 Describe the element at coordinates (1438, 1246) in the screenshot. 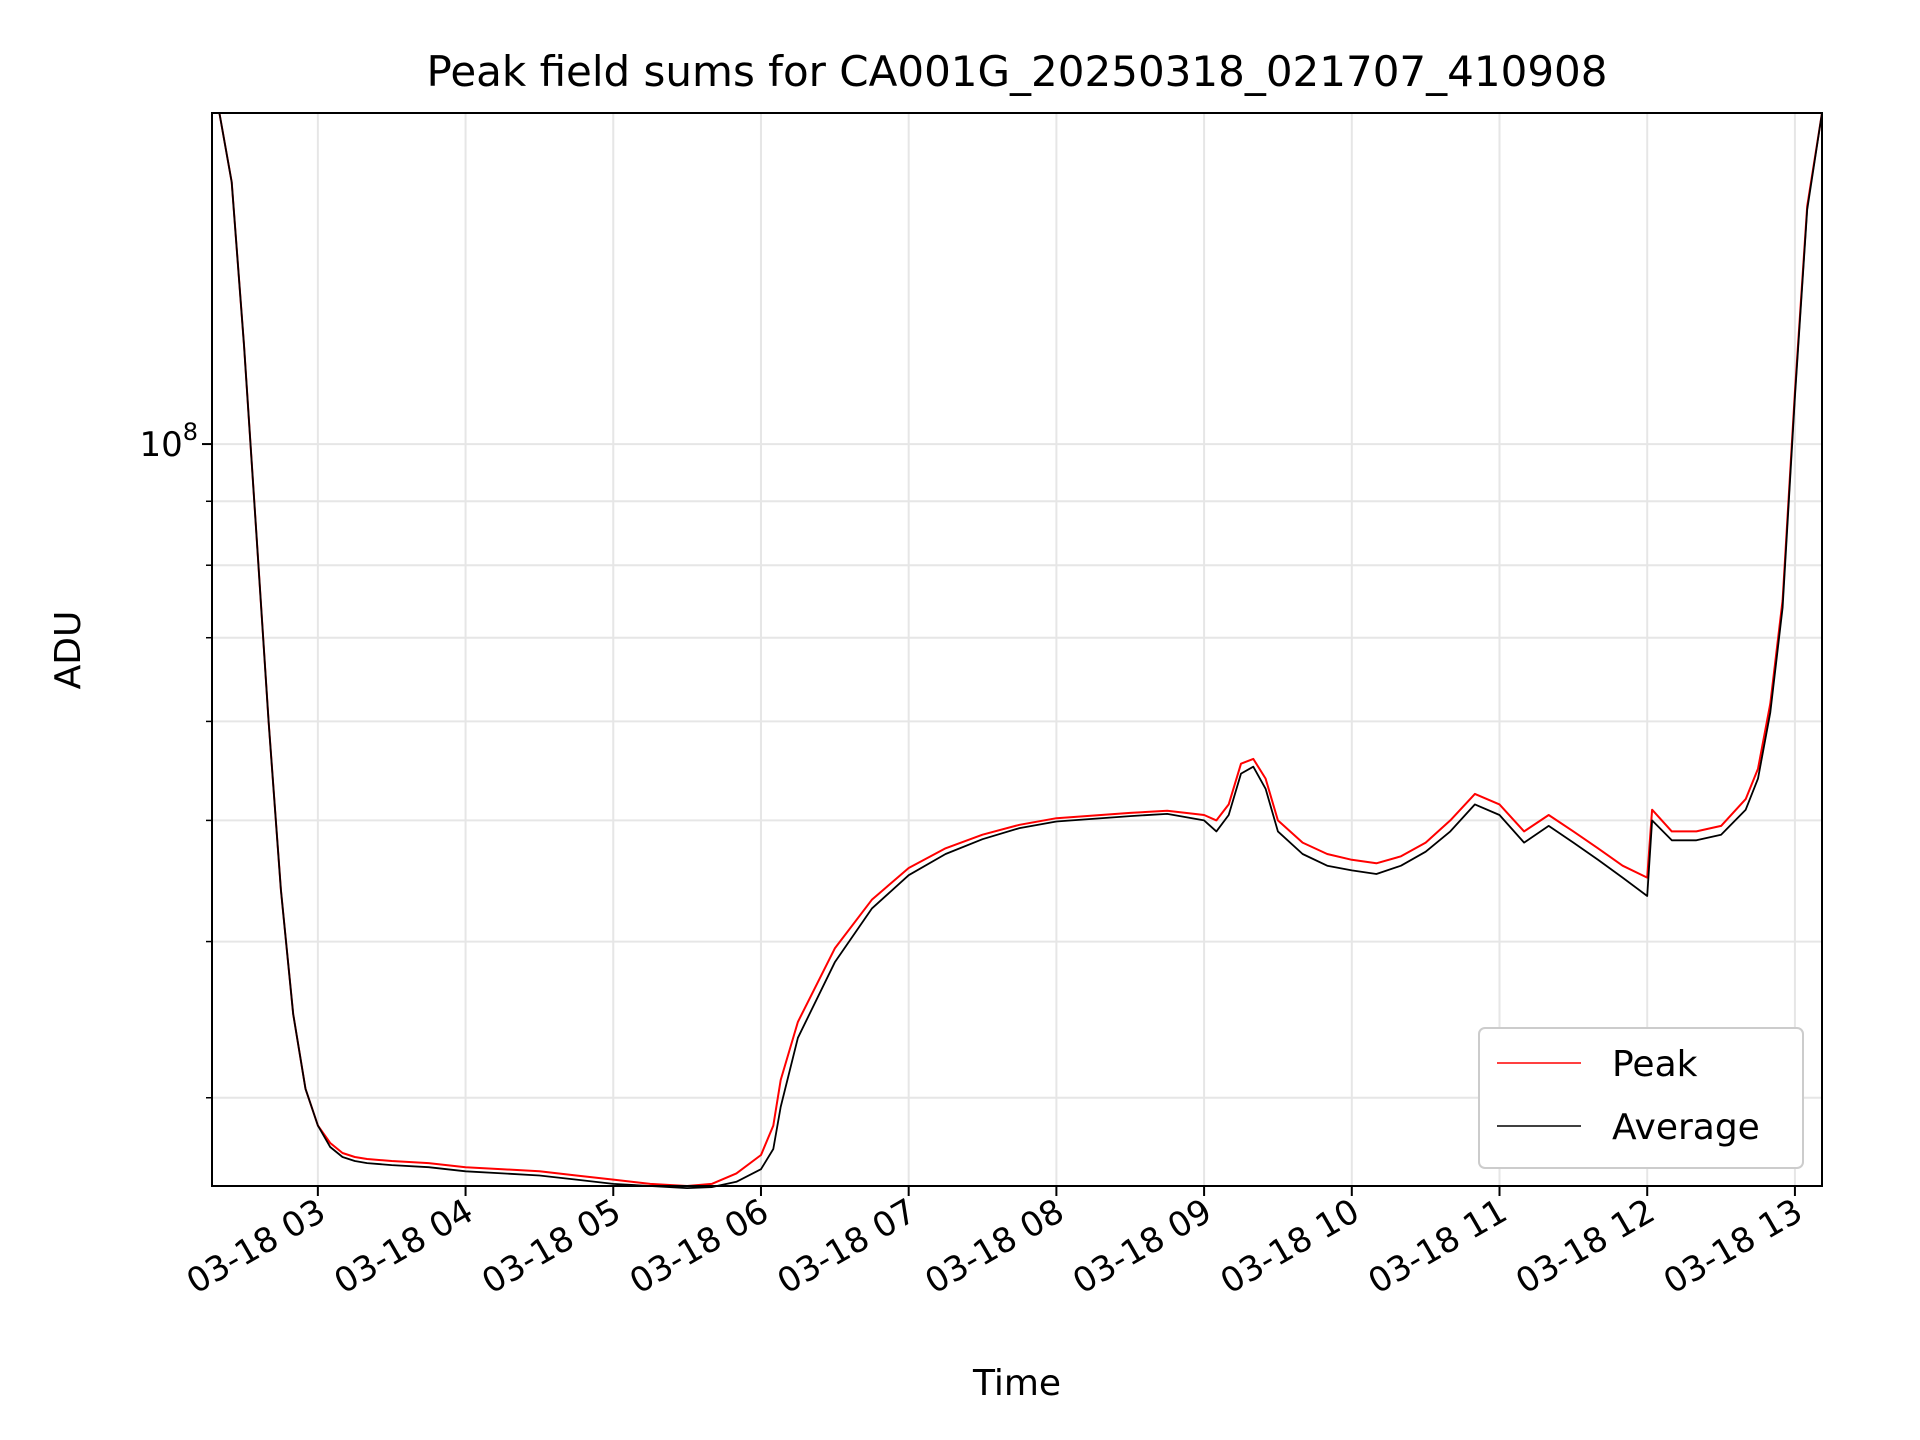

I see `x-tick-label: 03-18 11` at that location.